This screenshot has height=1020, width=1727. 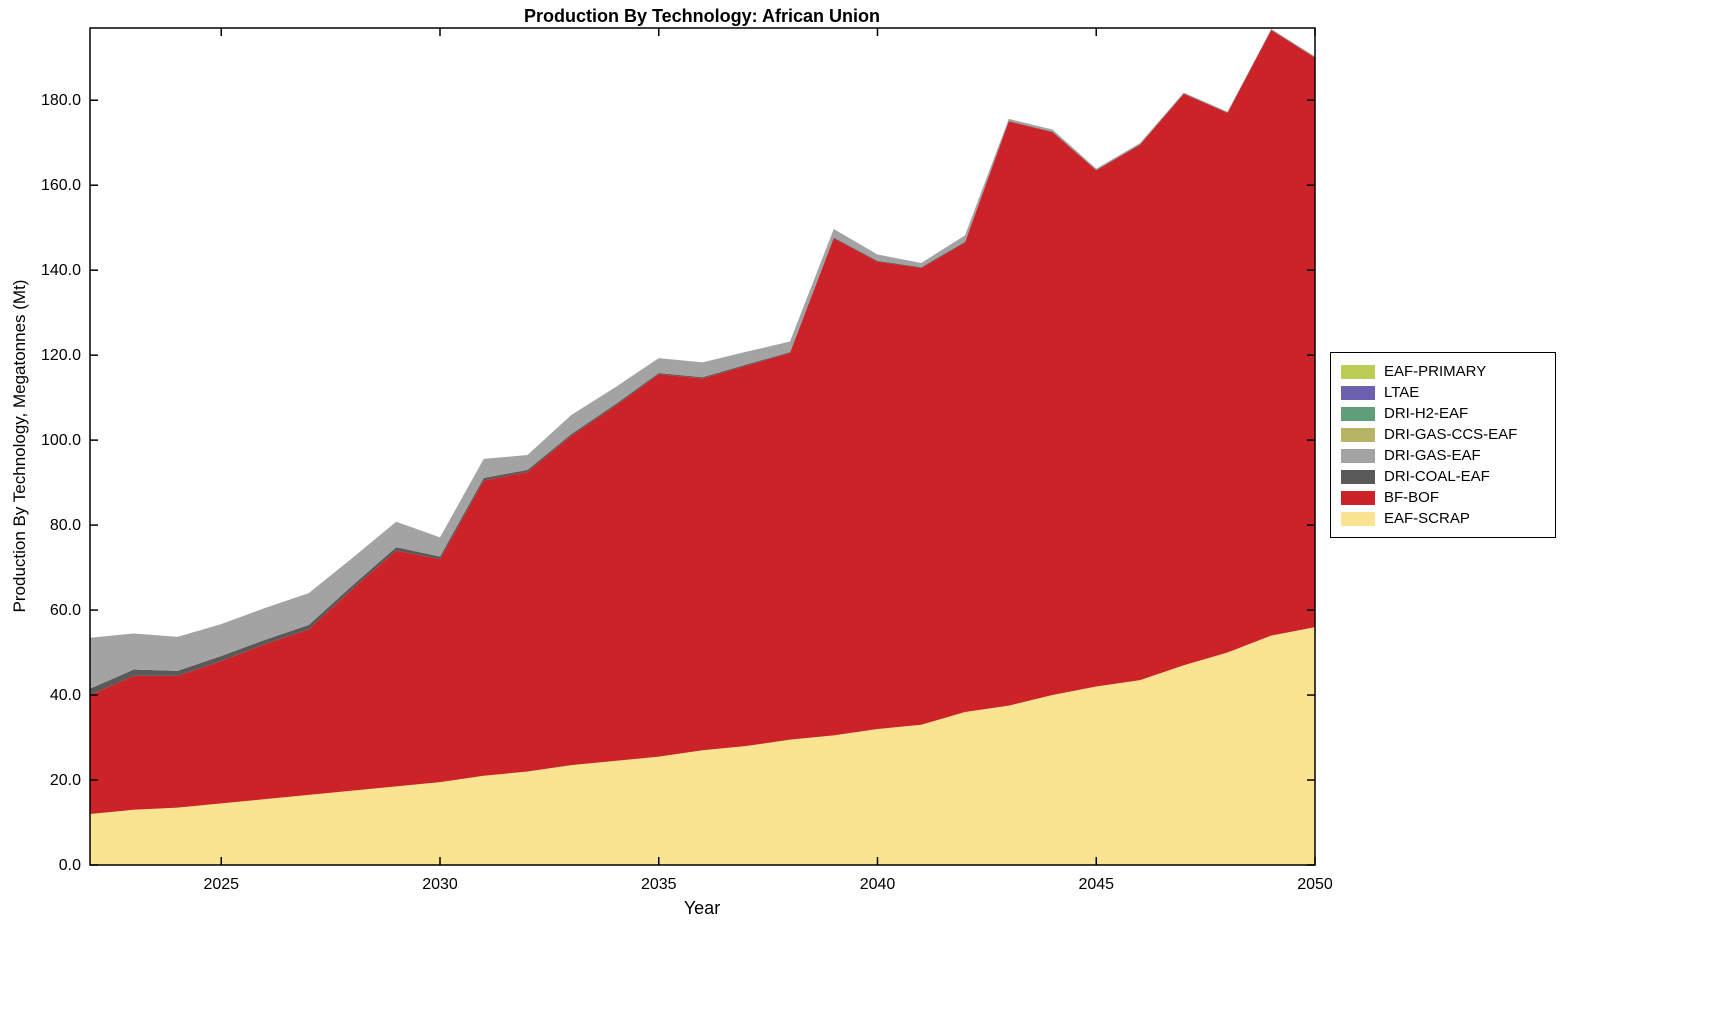 I want to click on y-tick-label: 180.0, so click(x=61, y=100).